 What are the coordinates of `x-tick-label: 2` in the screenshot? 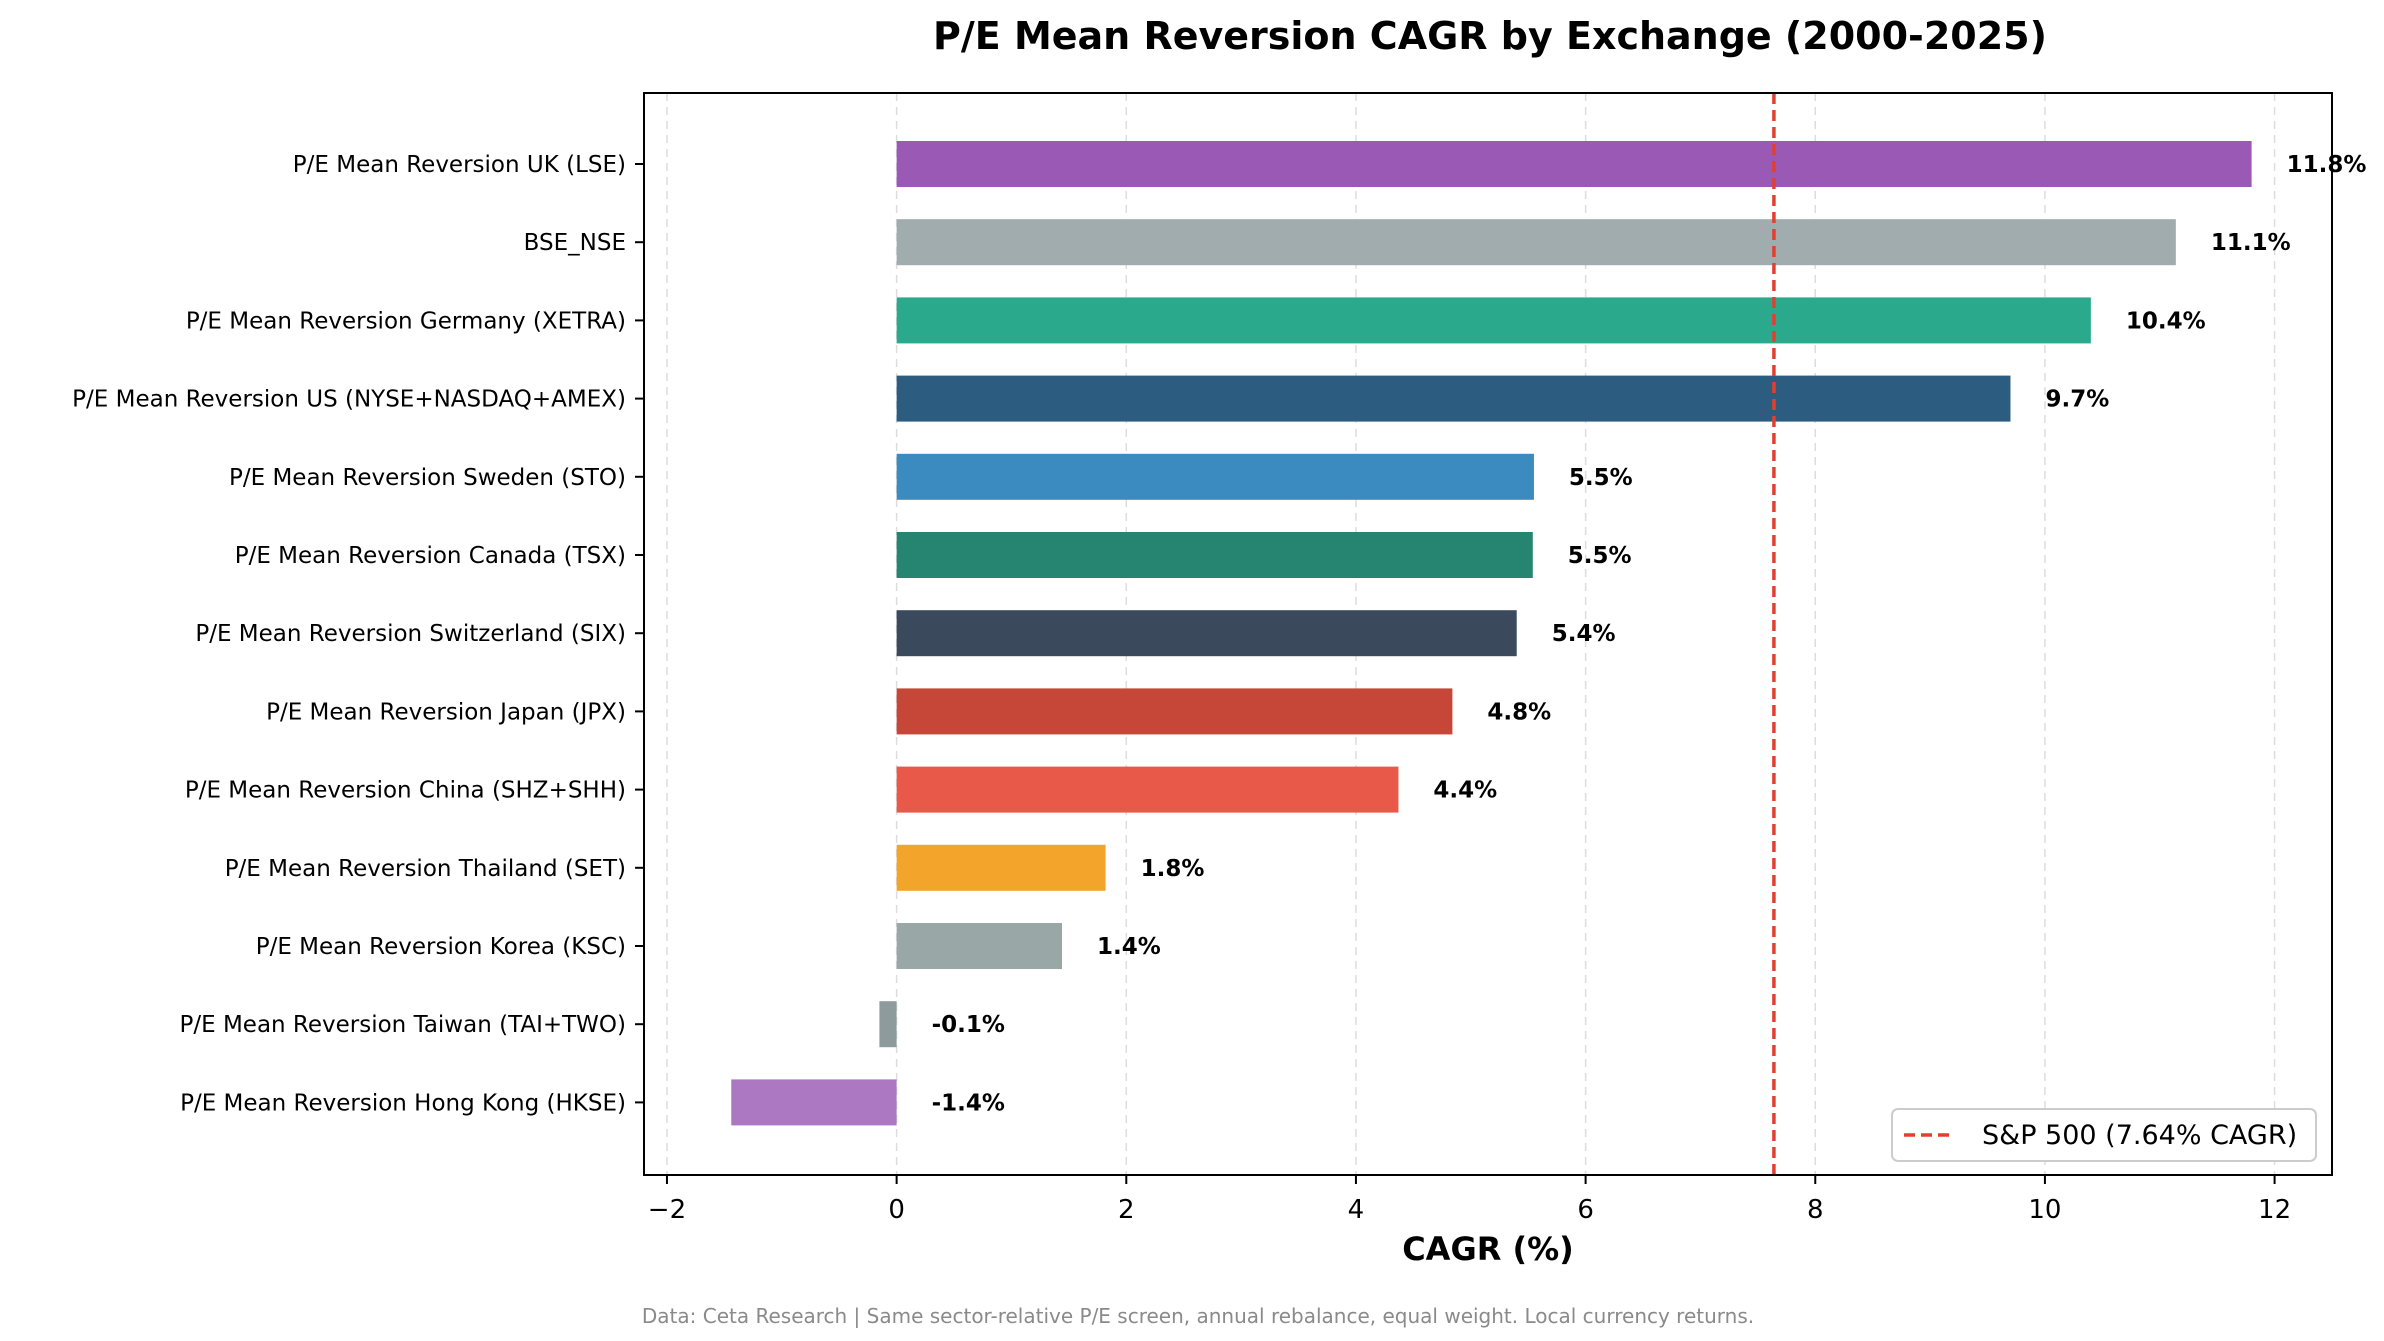 It's located at (1126, 1210).